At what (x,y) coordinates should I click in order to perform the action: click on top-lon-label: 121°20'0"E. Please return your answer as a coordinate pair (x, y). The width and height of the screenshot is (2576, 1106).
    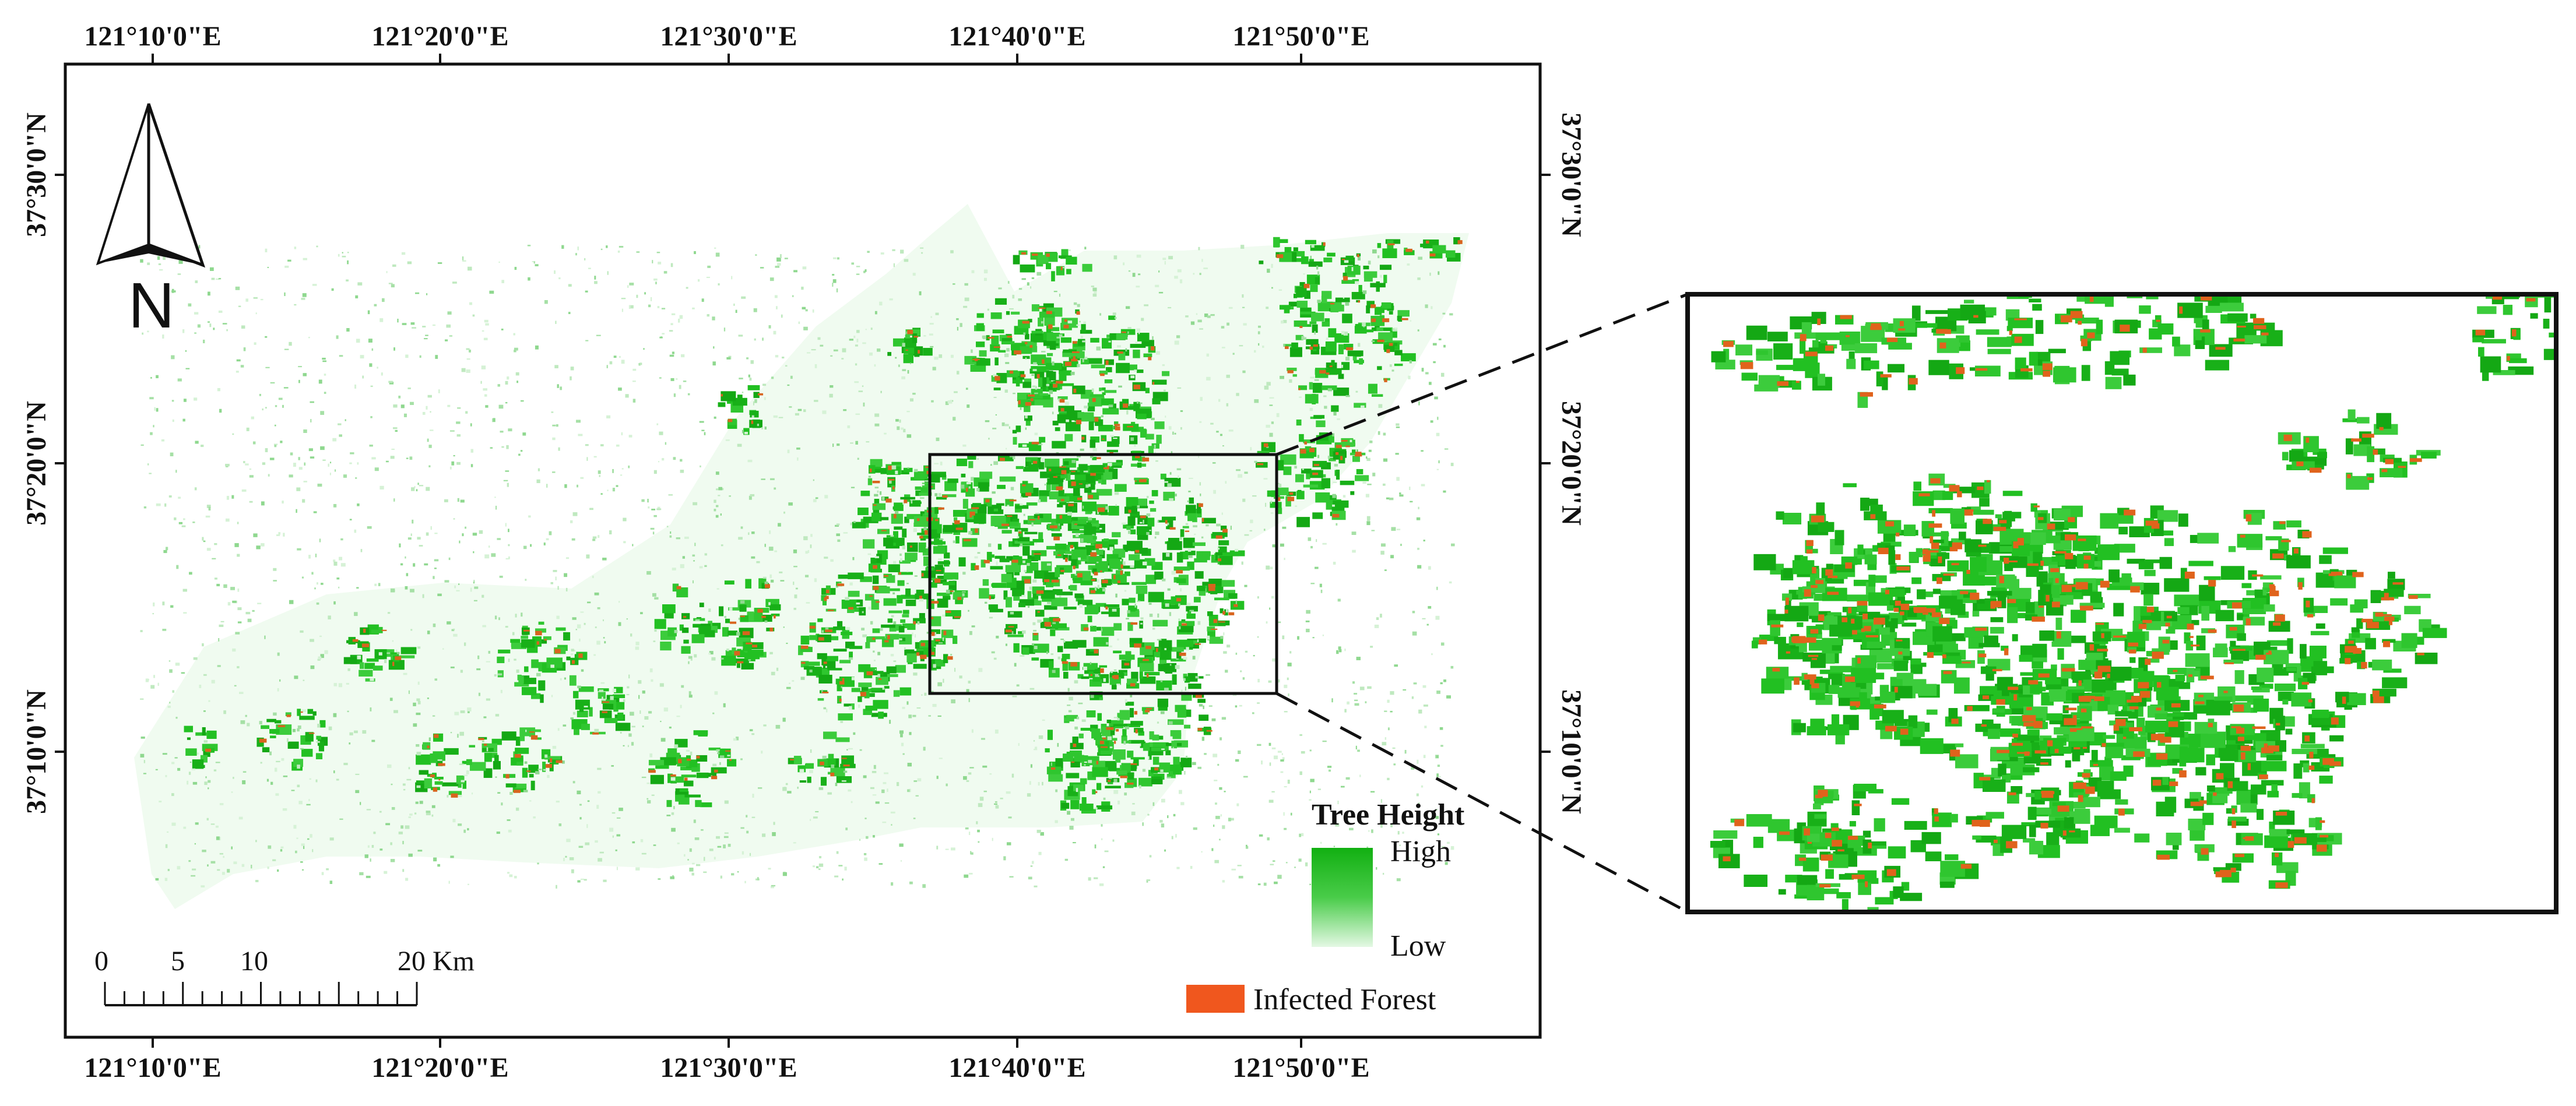
    Looking at the image, I should click on (439, 36).